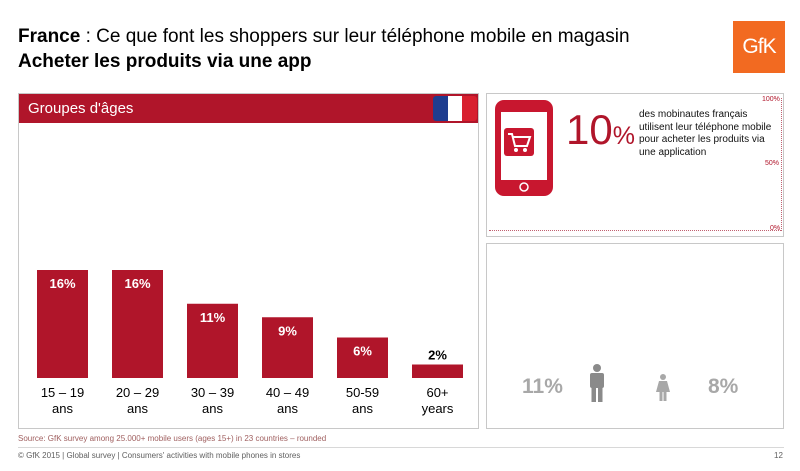 This screenshot has width=800, height=471. What do you see at coordinates (62, 392) in the screenshot?
I see `category-label-0-0: 15 – 19` at bounding box center [62, 392].